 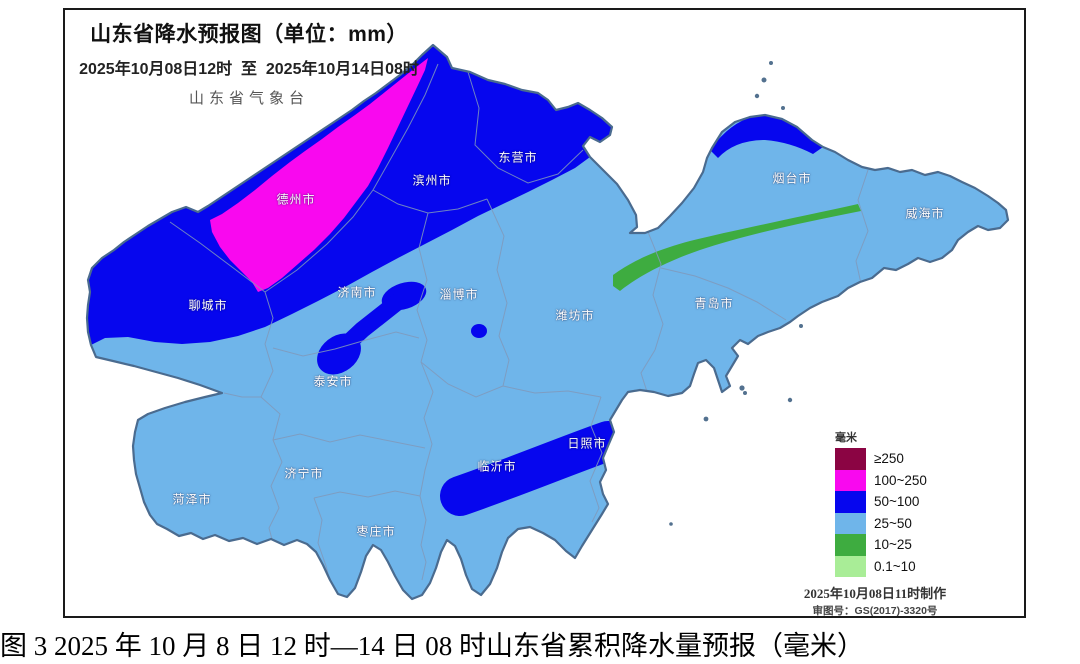 What do you see at coordinates (249, 34) in the screenshot?
I see `map-title: 山东省降水预报图（单位：mm）` at bounding box center [249, 34].